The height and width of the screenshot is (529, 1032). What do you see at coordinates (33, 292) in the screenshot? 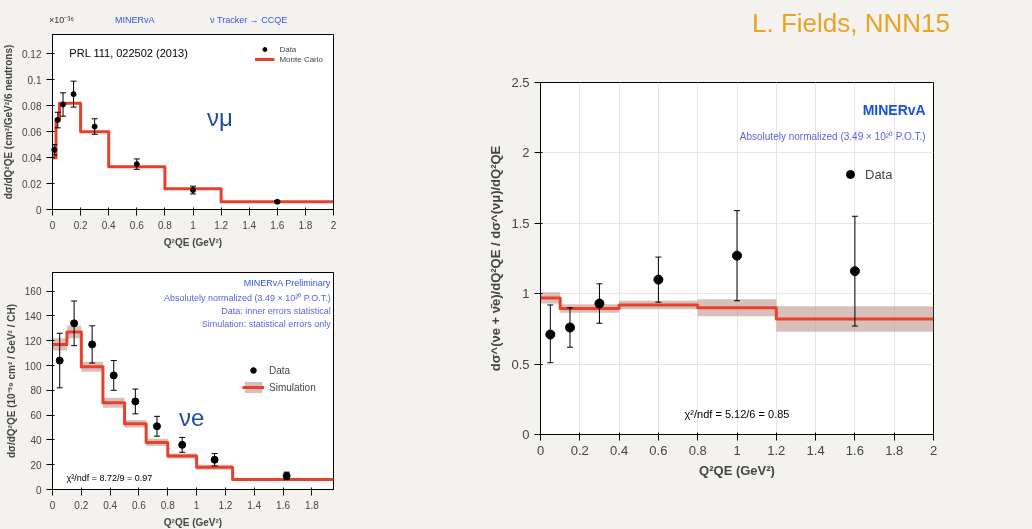
I see `y-tick-label: 160` at bounding box center [33, 292].